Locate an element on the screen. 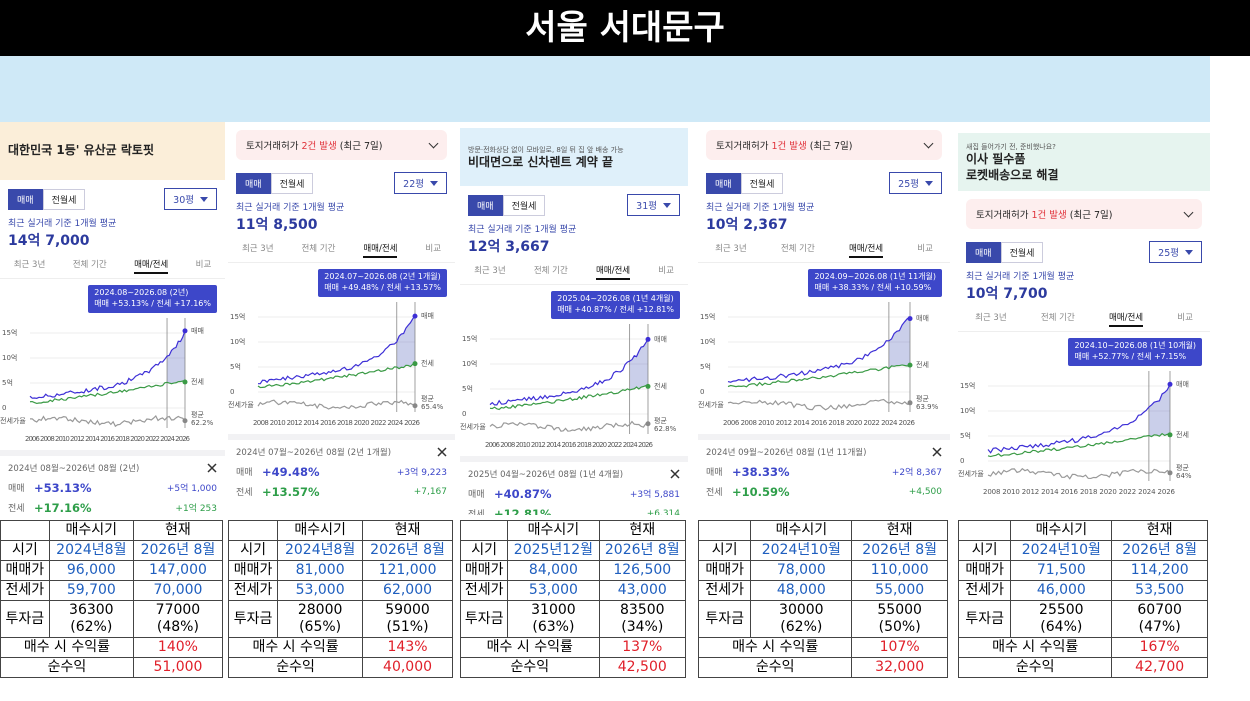 This screenshot has height=701, width=1250. summary-label: 매매 is located at coordinates (16, 489).